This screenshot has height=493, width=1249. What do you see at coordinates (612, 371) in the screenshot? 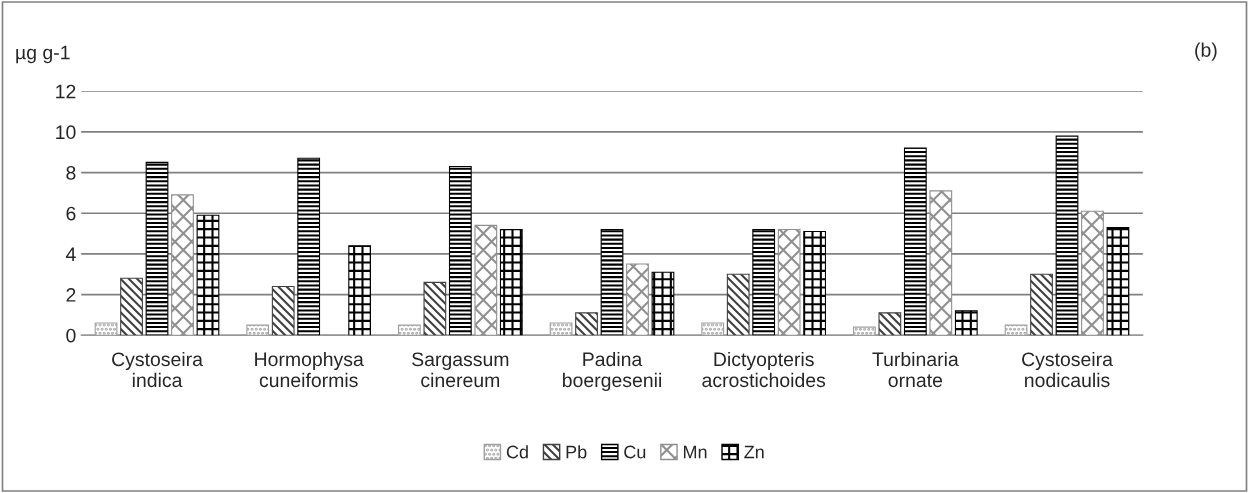
I see `x-tick-label: Padina boergesenii` at bounding box center [612, 371].